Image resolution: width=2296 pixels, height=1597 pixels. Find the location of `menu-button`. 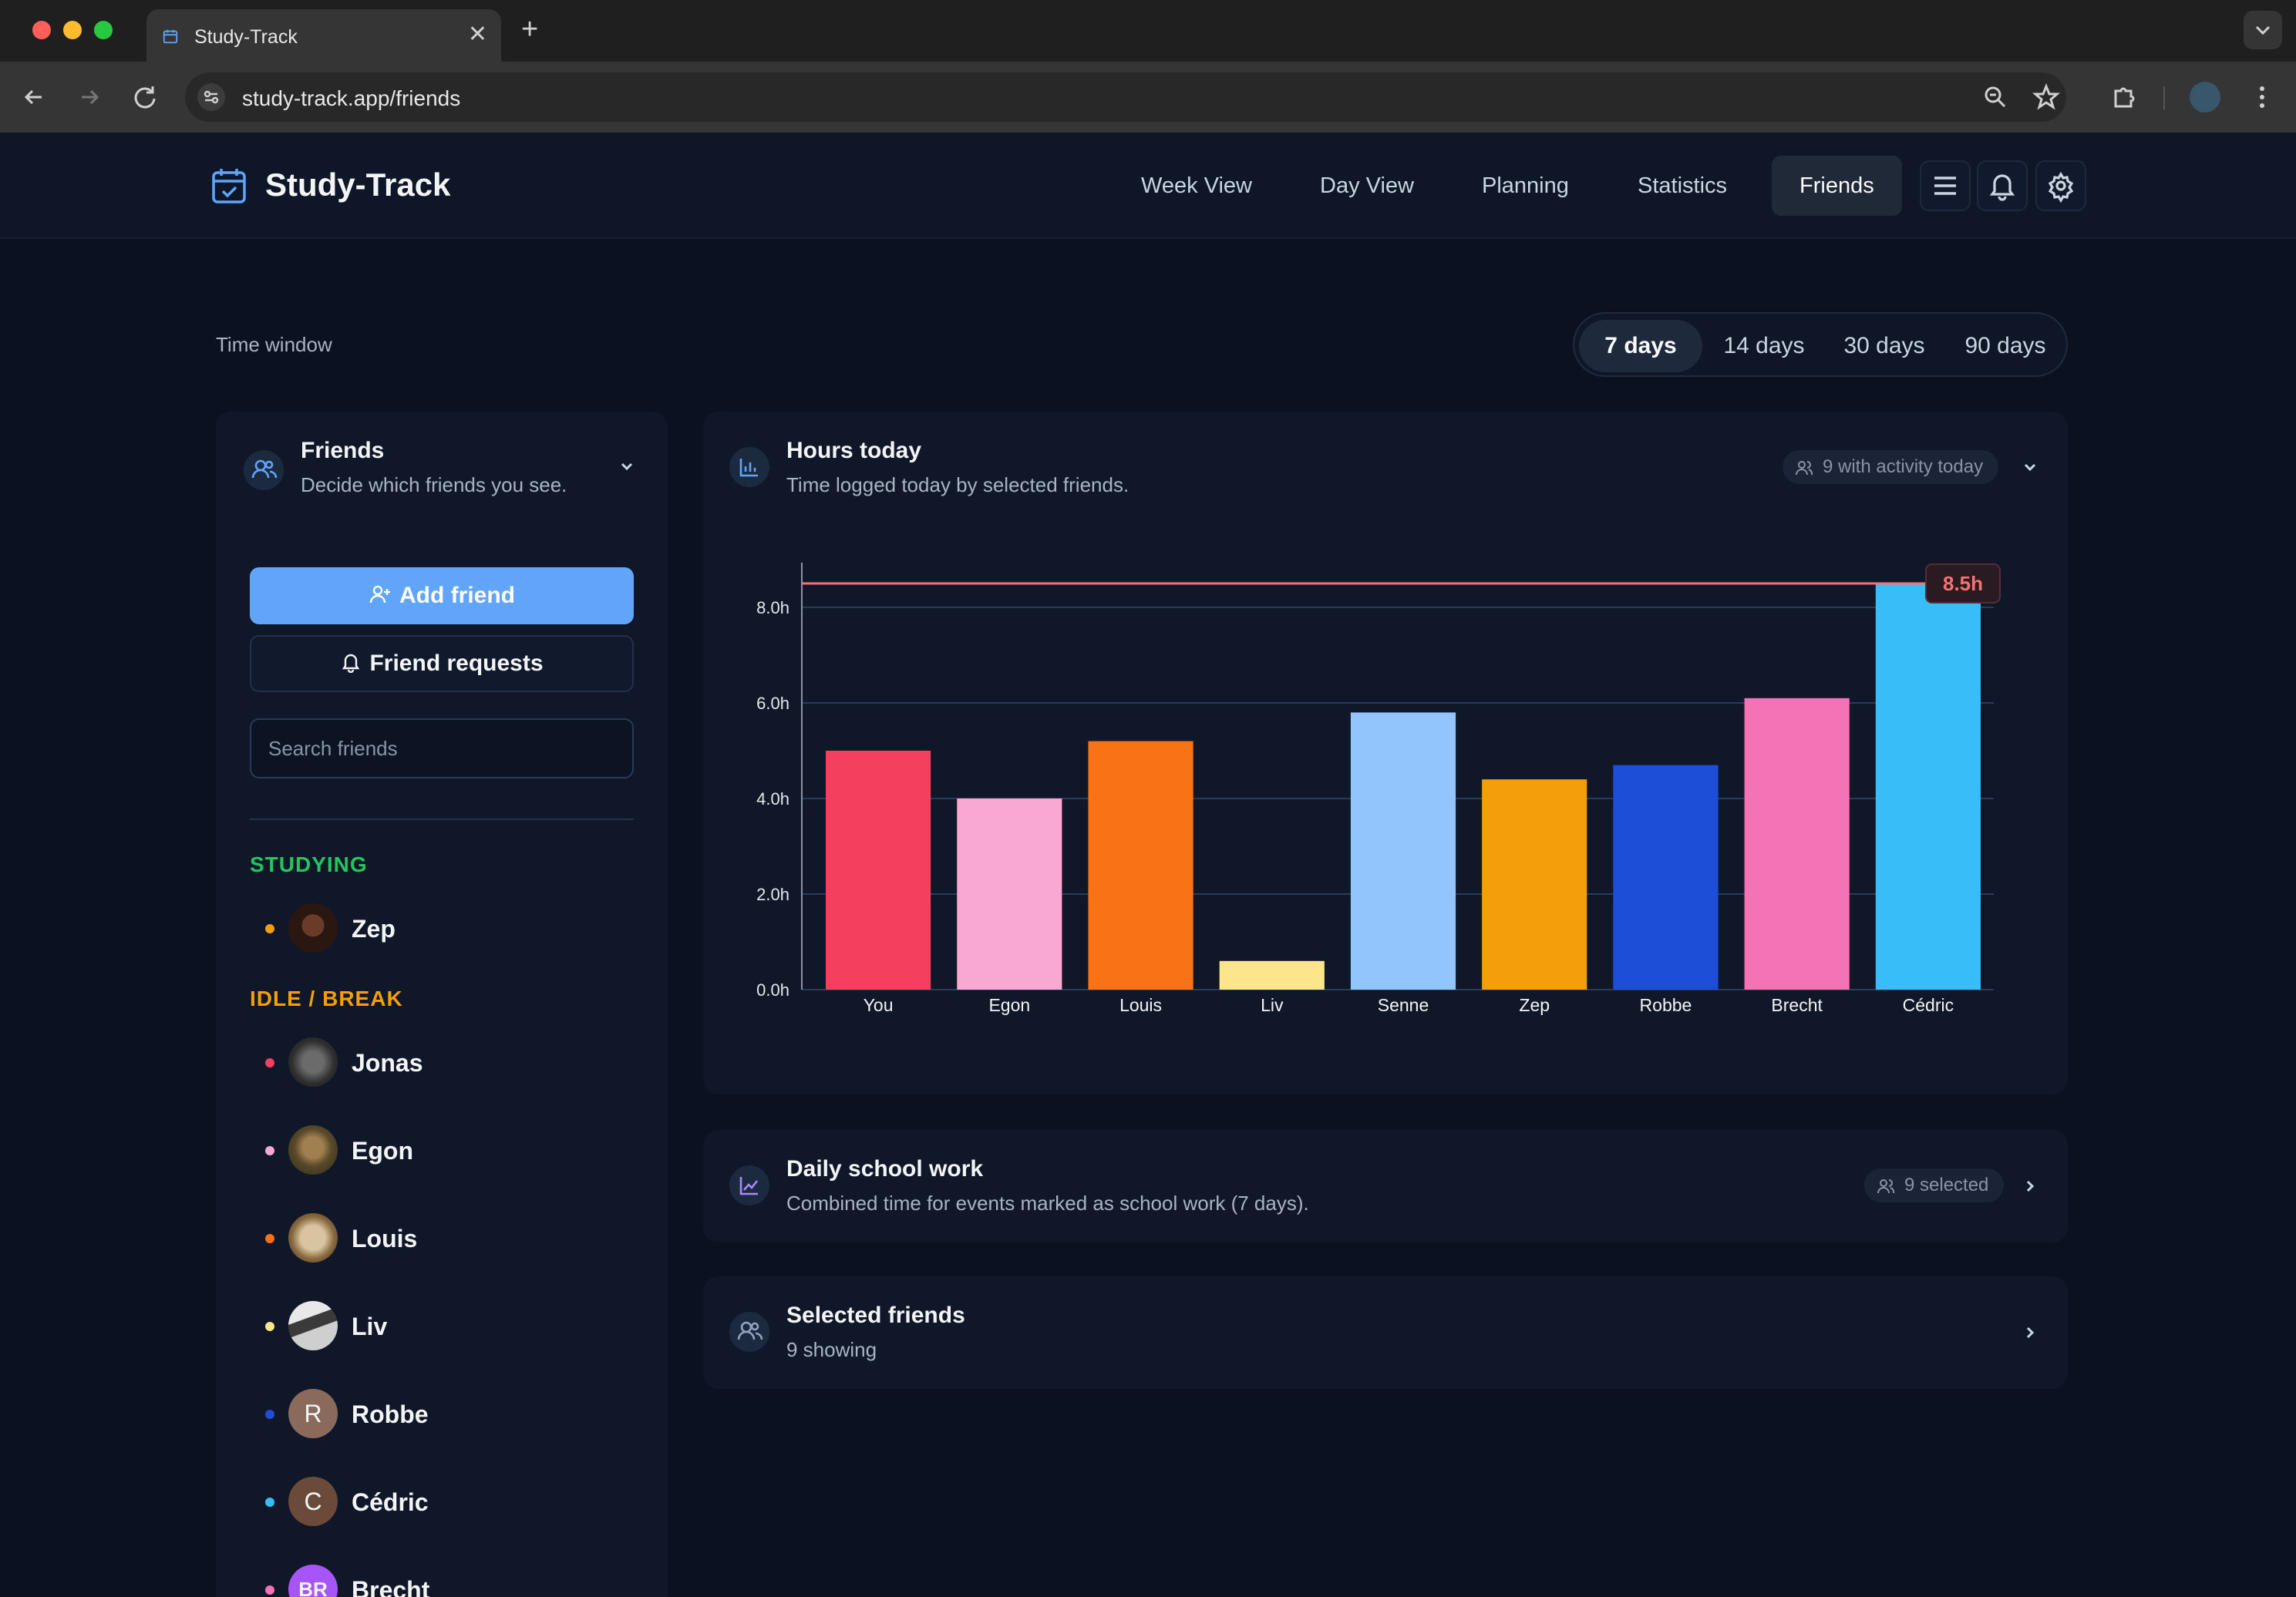

menu-button is located at coordinates (1945, 185).